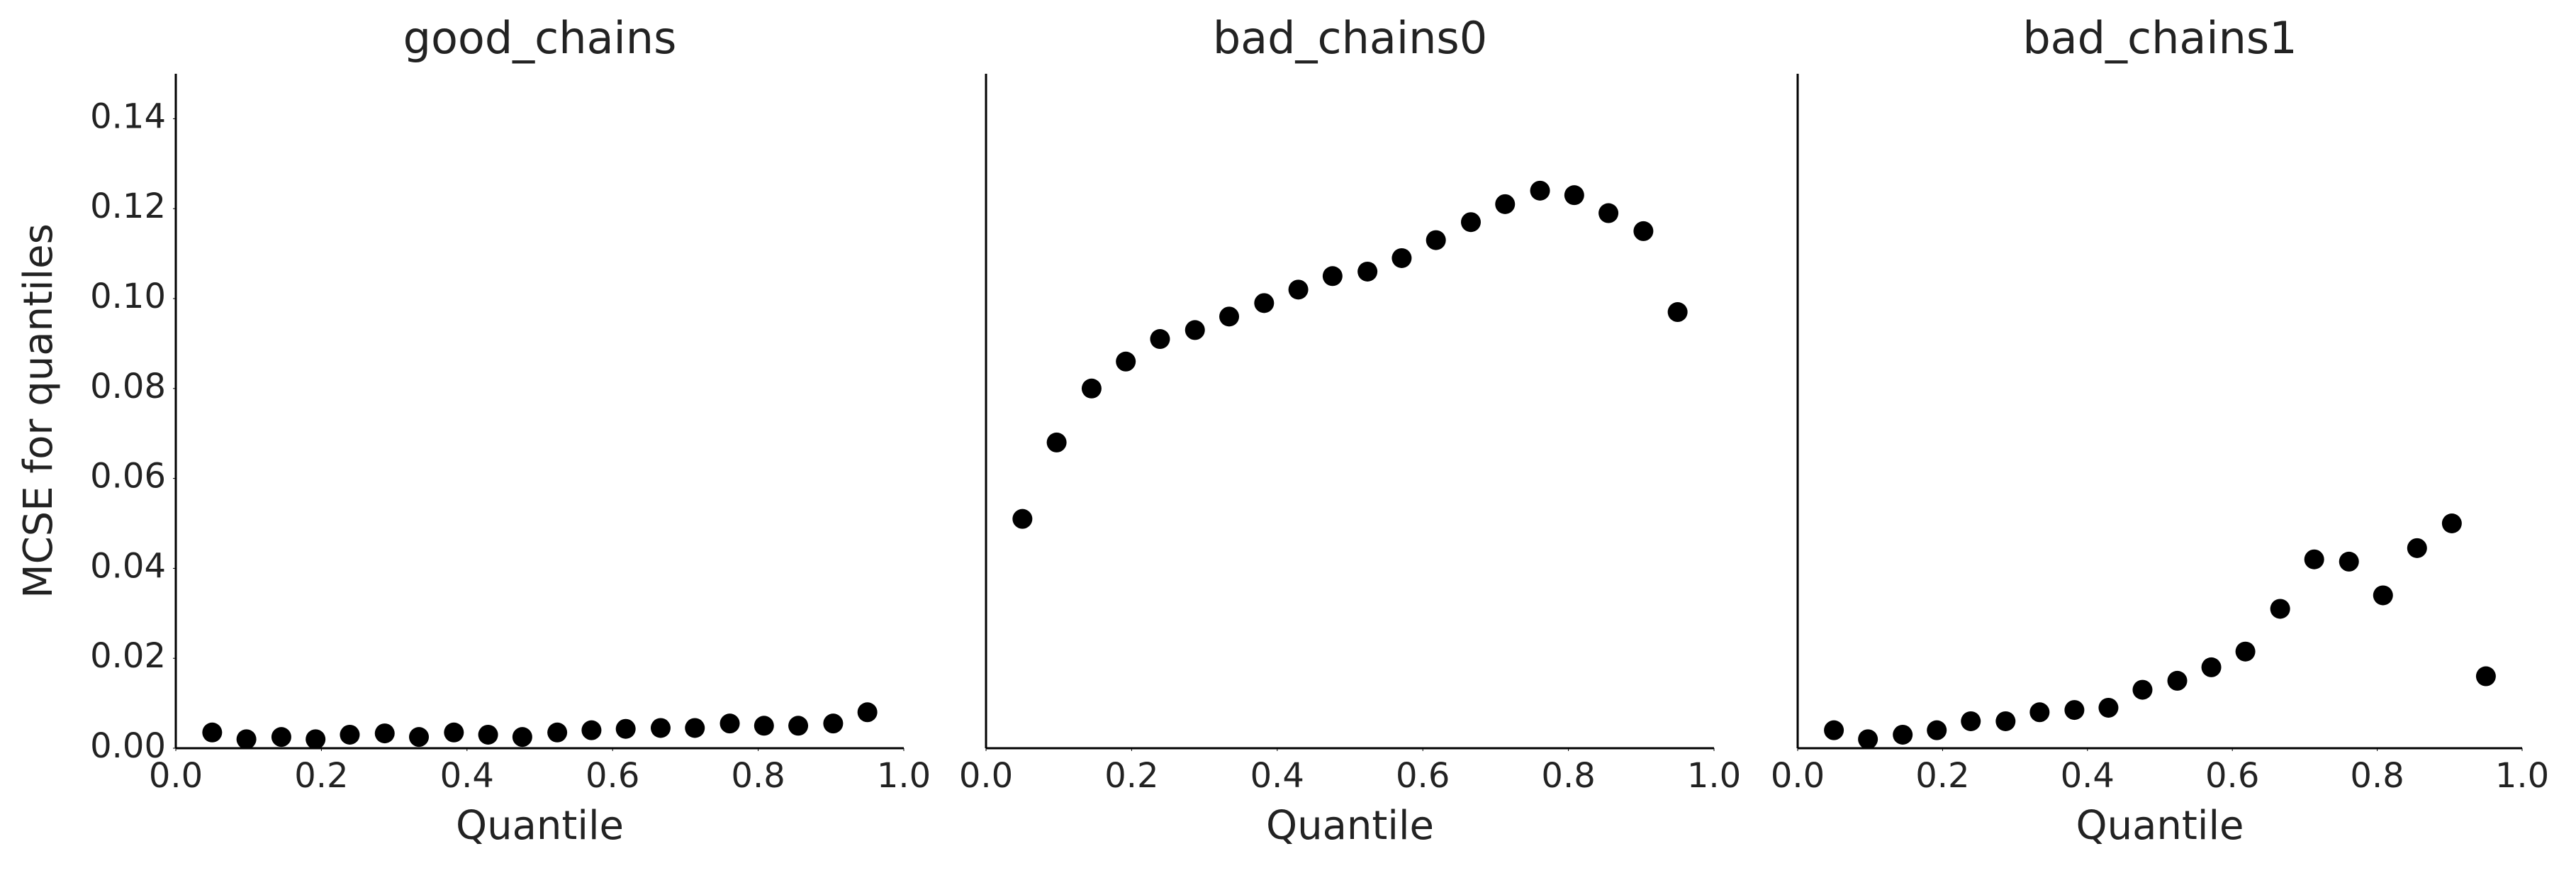  I want to click on y-axis-label: MCSE for quantiles, so click(39, 411).